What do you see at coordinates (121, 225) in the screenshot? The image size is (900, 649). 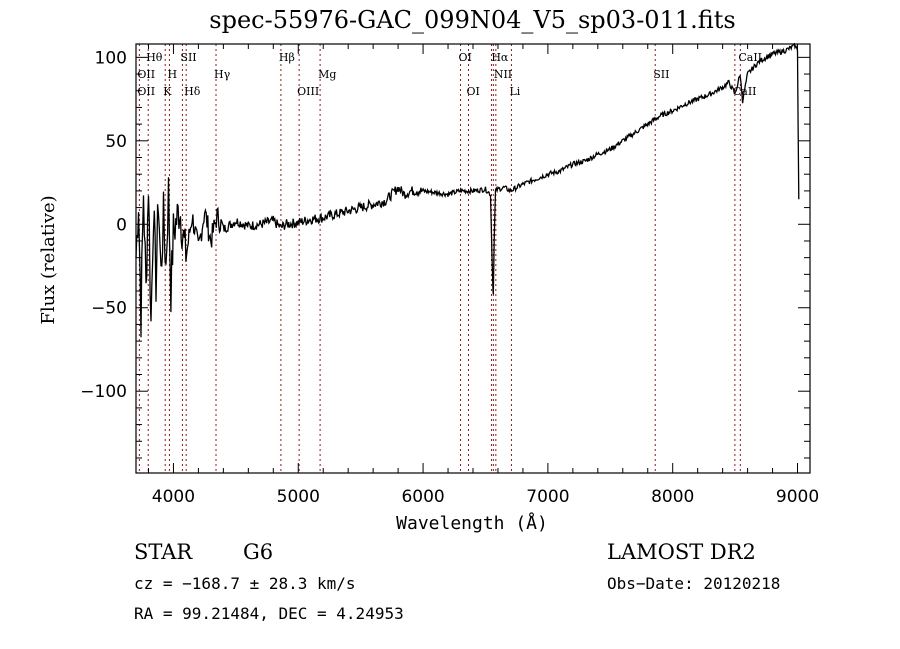 I see `y-tick-label: 0` at bounding box center [121, 225].